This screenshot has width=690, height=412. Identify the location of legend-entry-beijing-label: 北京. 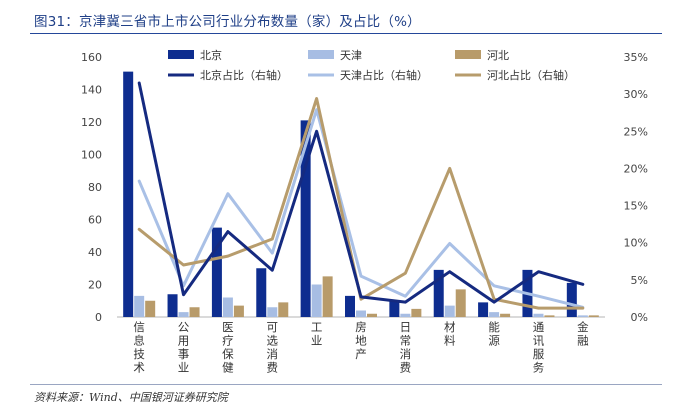
(211, 55).